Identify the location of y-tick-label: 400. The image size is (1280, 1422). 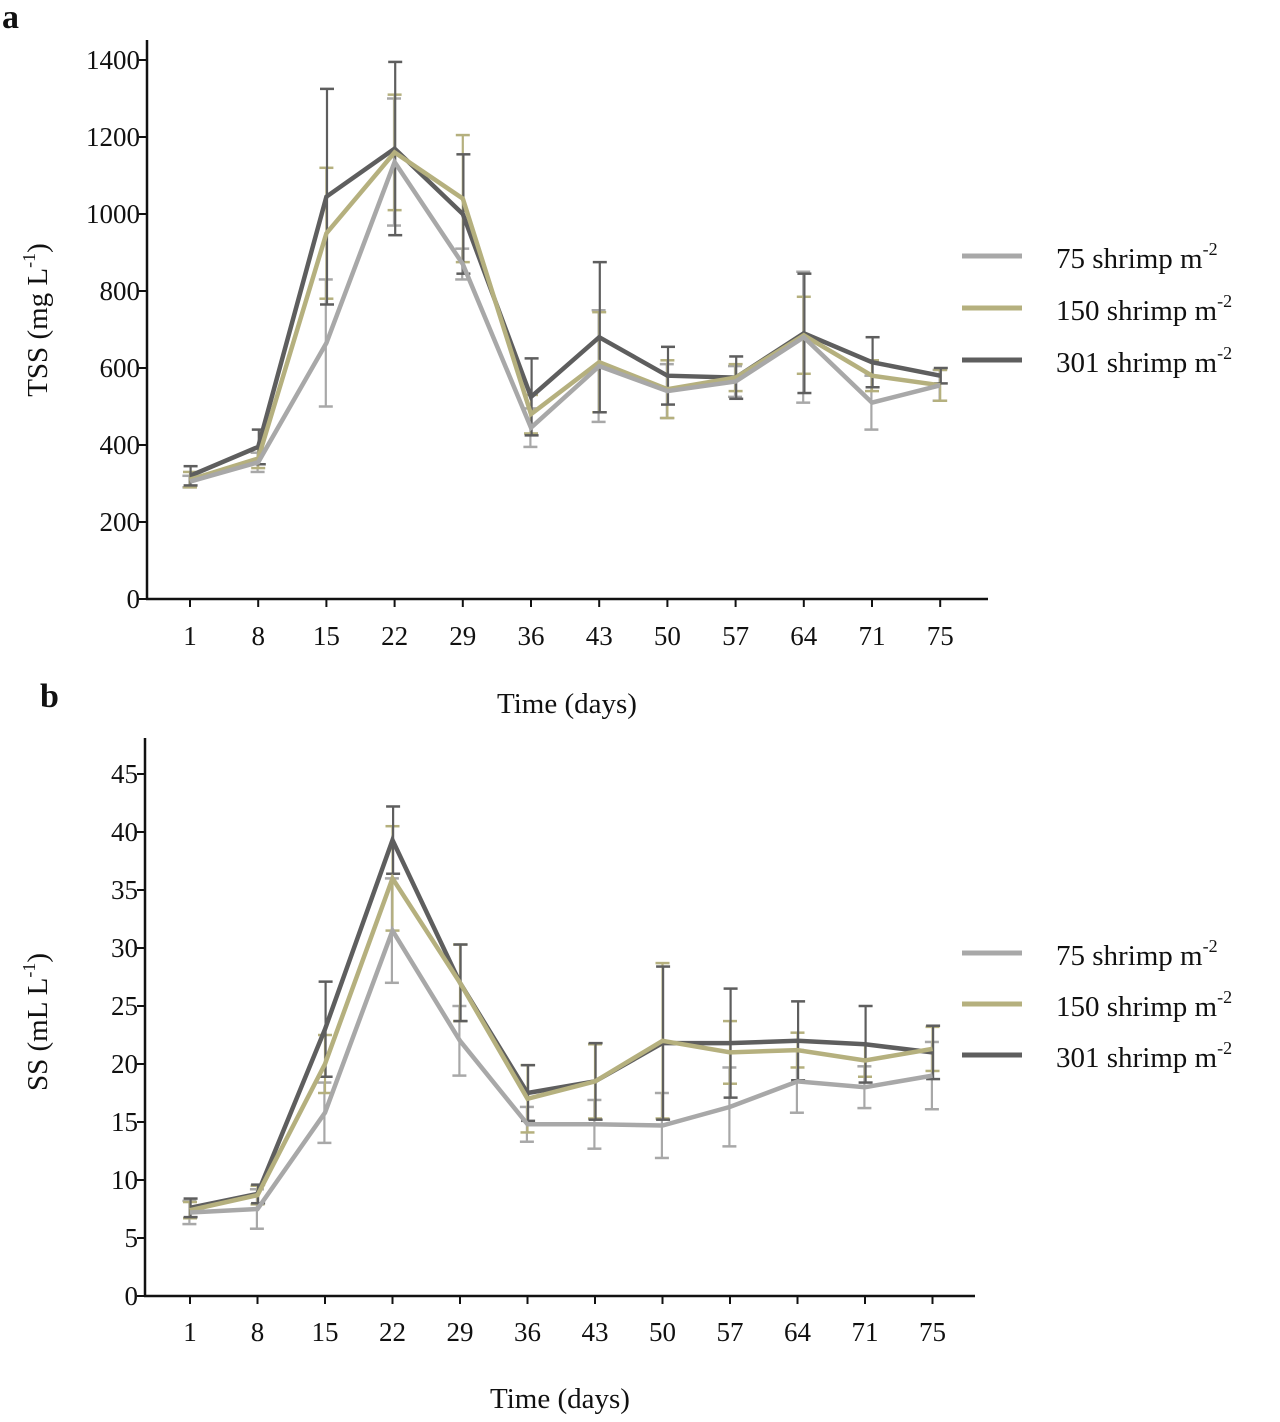
(120, 445).